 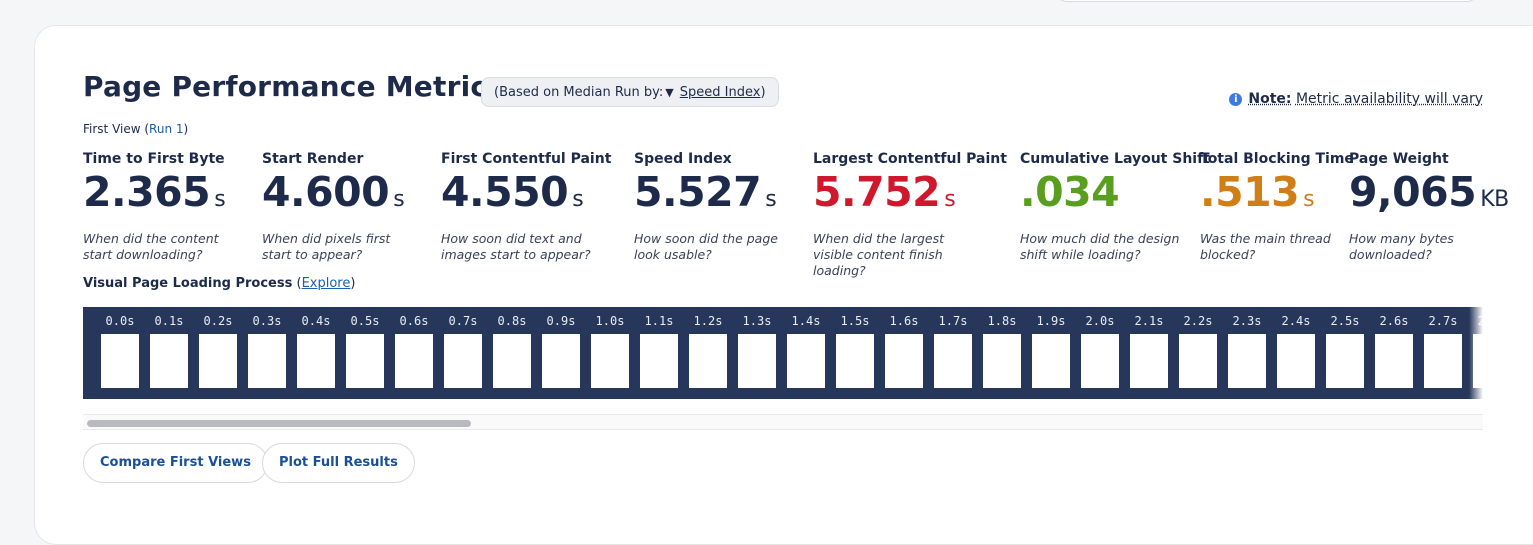 What do you see at coordinates (1265, 246) in the screenshot?
I see `metric-description: Was the main thread blocked?` at bounding box center [1265, 246].